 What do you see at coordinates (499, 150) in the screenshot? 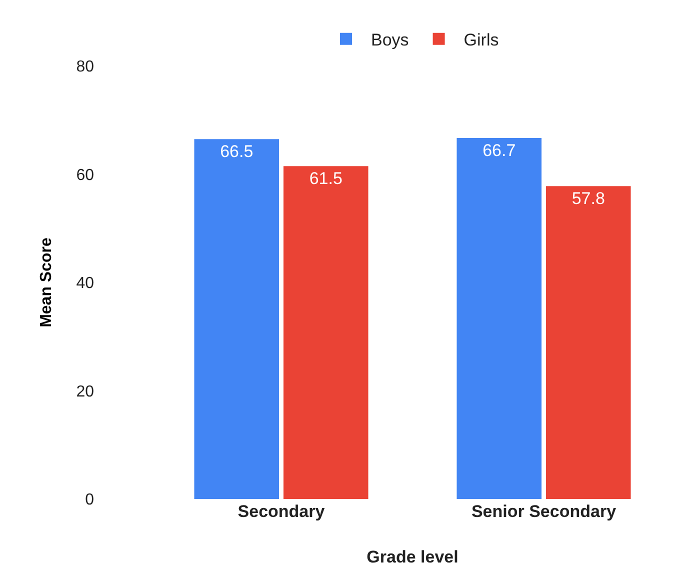
I see `data-label: 66.7` at bounding box center [499, 150].